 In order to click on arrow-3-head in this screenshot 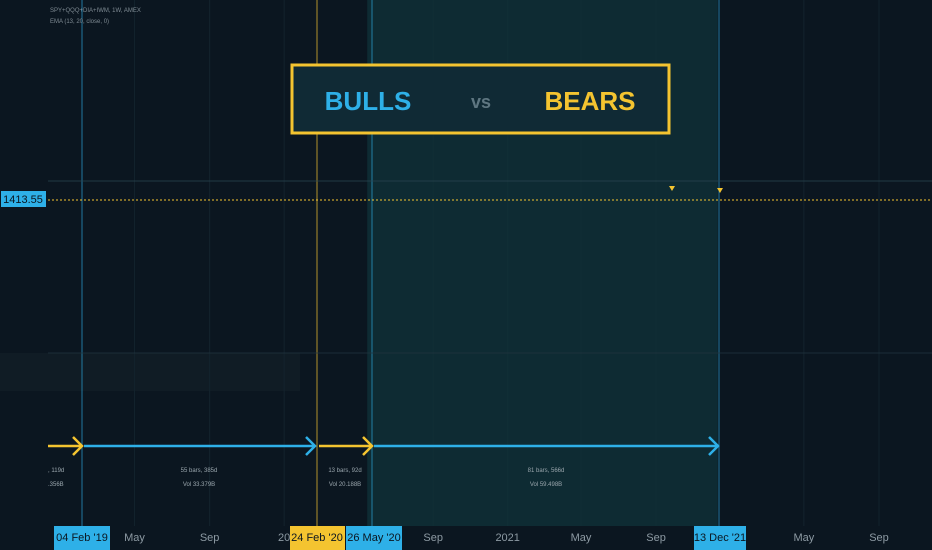, I will do `click(368, 446)`.